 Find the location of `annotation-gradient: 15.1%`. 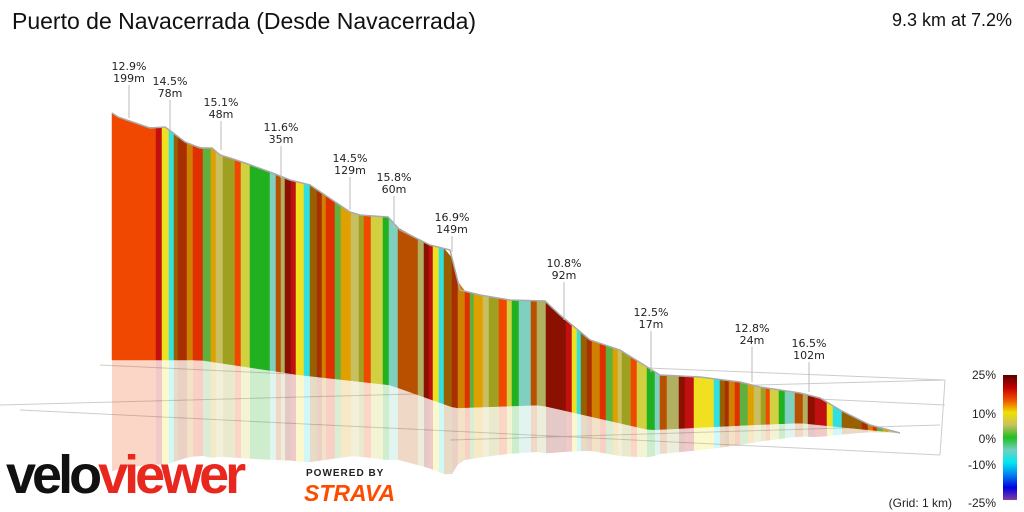

annotation-gradient: 15.1% is located at coordinates (221, 102).